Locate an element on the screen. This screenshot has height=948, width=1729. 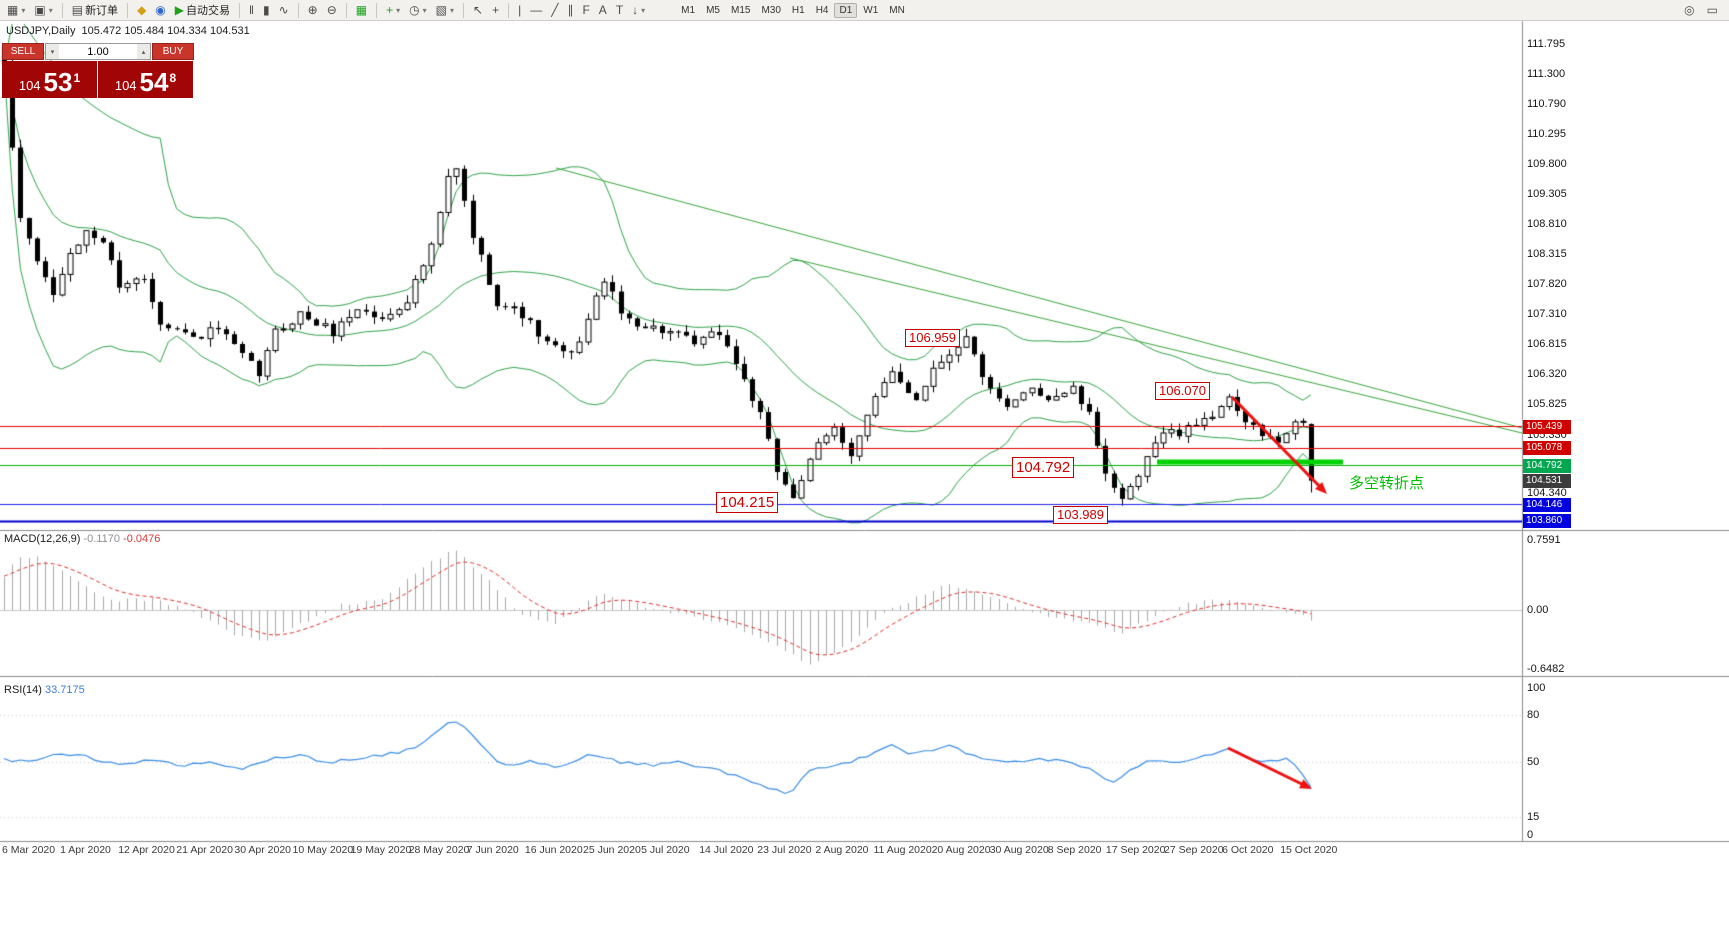
volume-field: ▾ ▴ is located at coordinates (98, 51).